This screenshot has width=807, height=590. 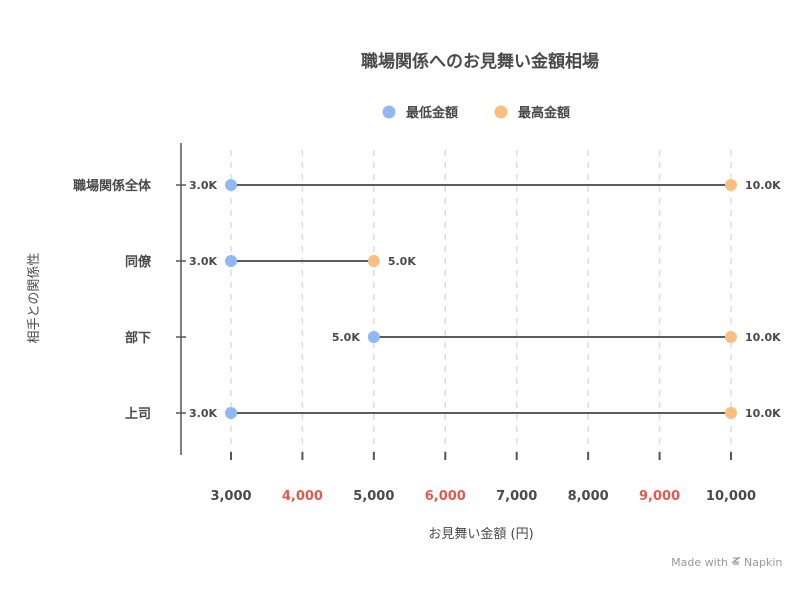 What do you see at coordinates (112, 186) in the screenshot?
I see `category-label: 職場関係全体` at bounding box center [112, 186].